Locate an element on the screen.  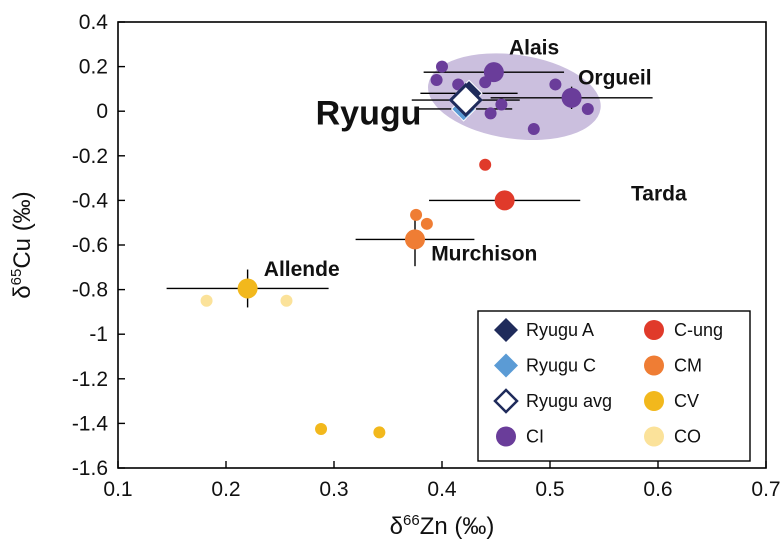
x-tick-label: 0.1 is located at coordinates (117, 489).